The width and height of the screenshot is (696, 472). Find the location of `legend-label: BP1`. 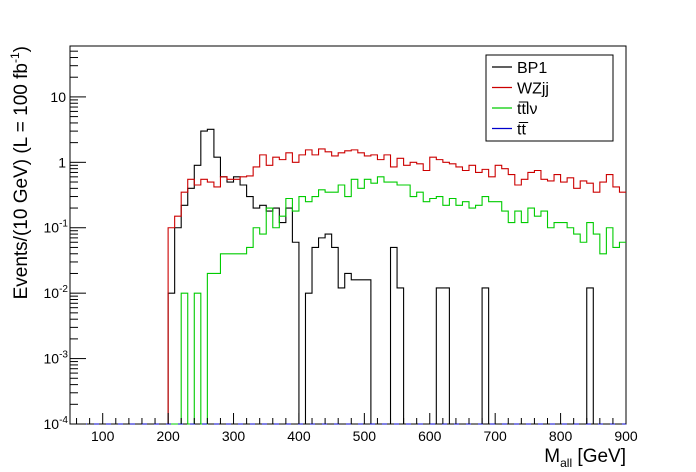

legend-label: BP1 is located at coordinates (532, 68).